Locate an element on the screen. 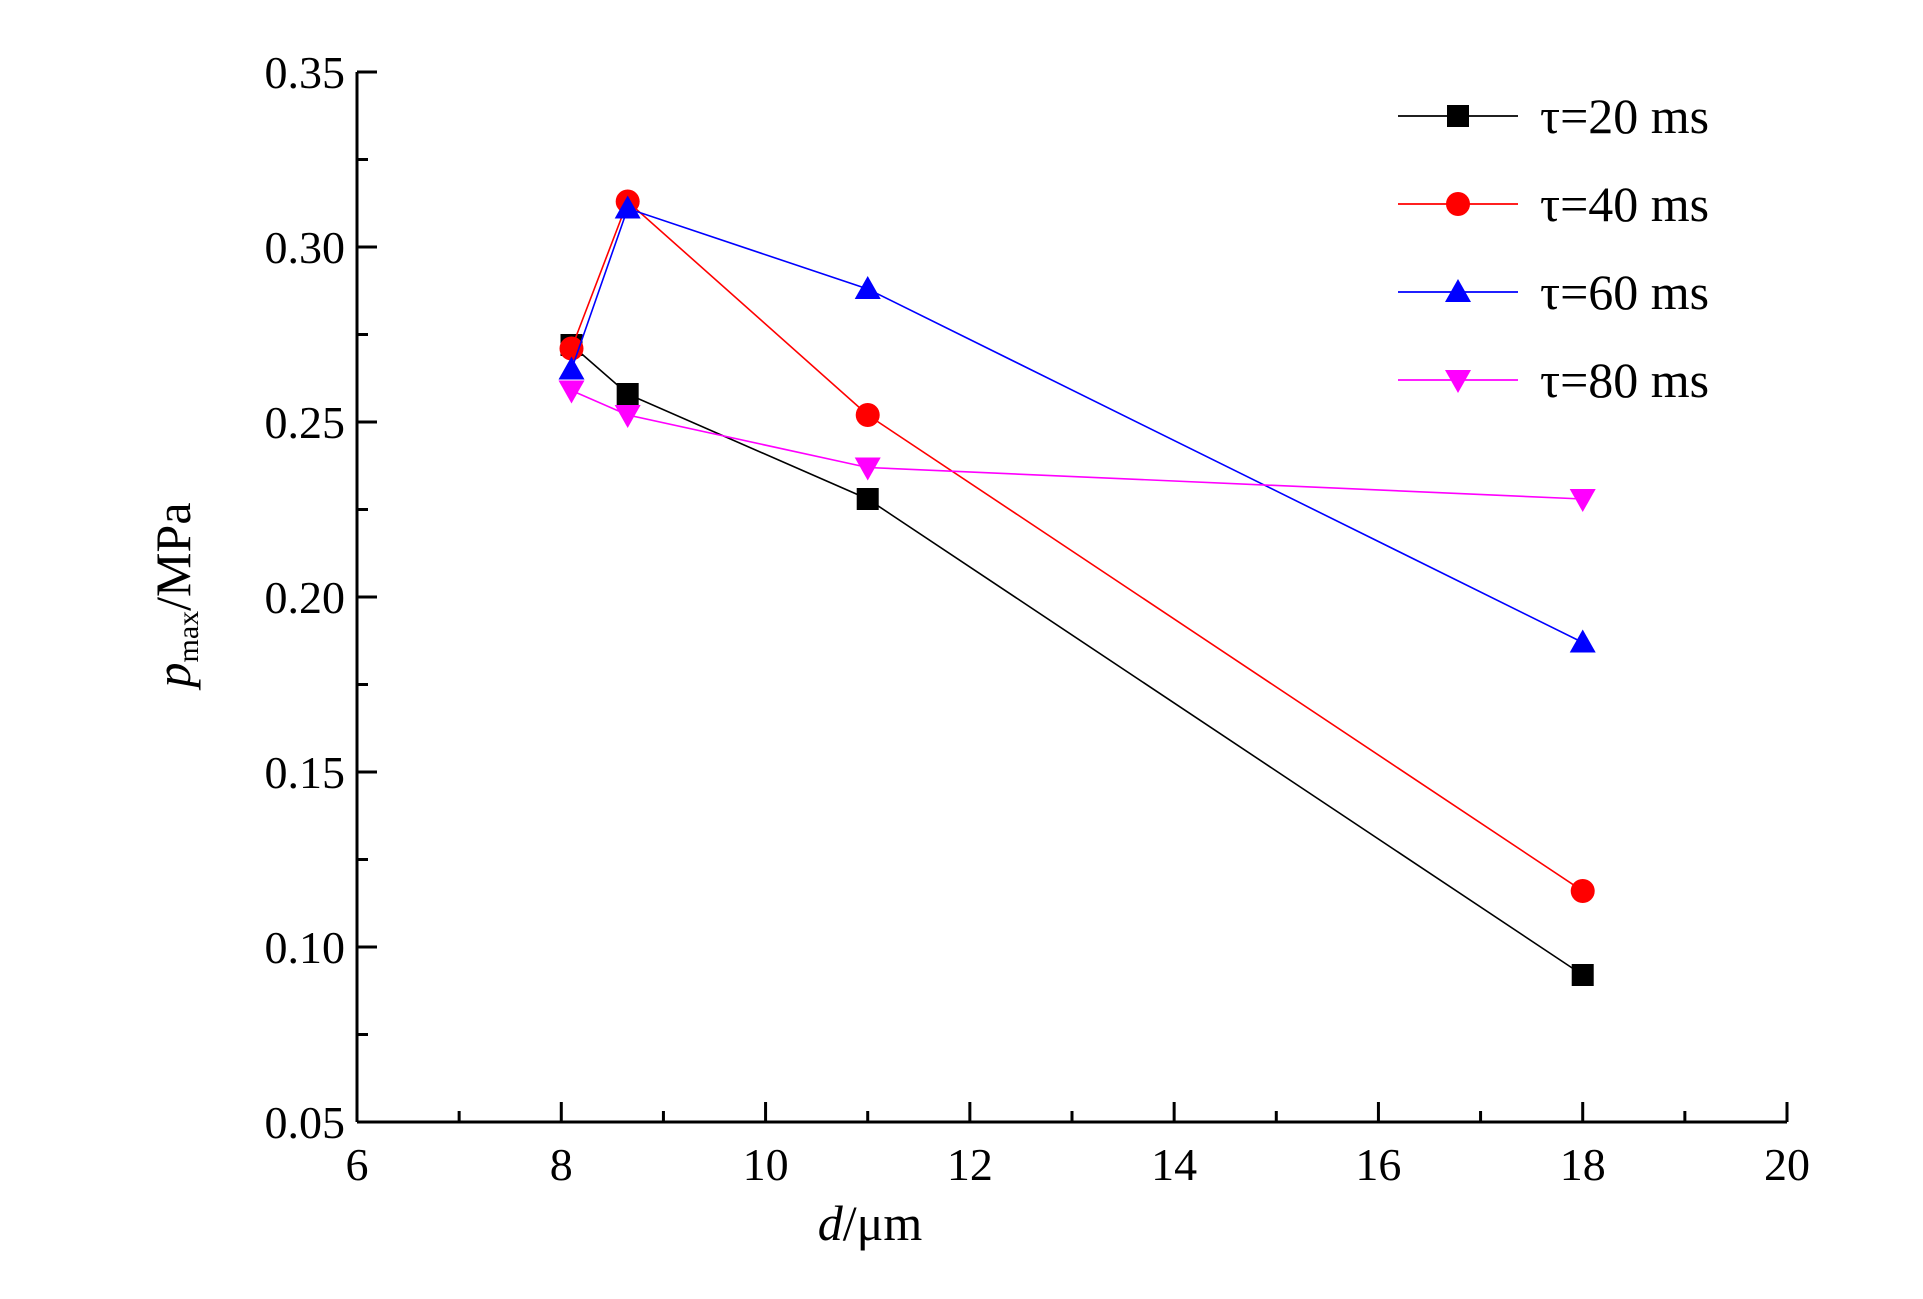 This screenshot has height=1299, width=1923. series-line is located at coordinates (1077, 444).